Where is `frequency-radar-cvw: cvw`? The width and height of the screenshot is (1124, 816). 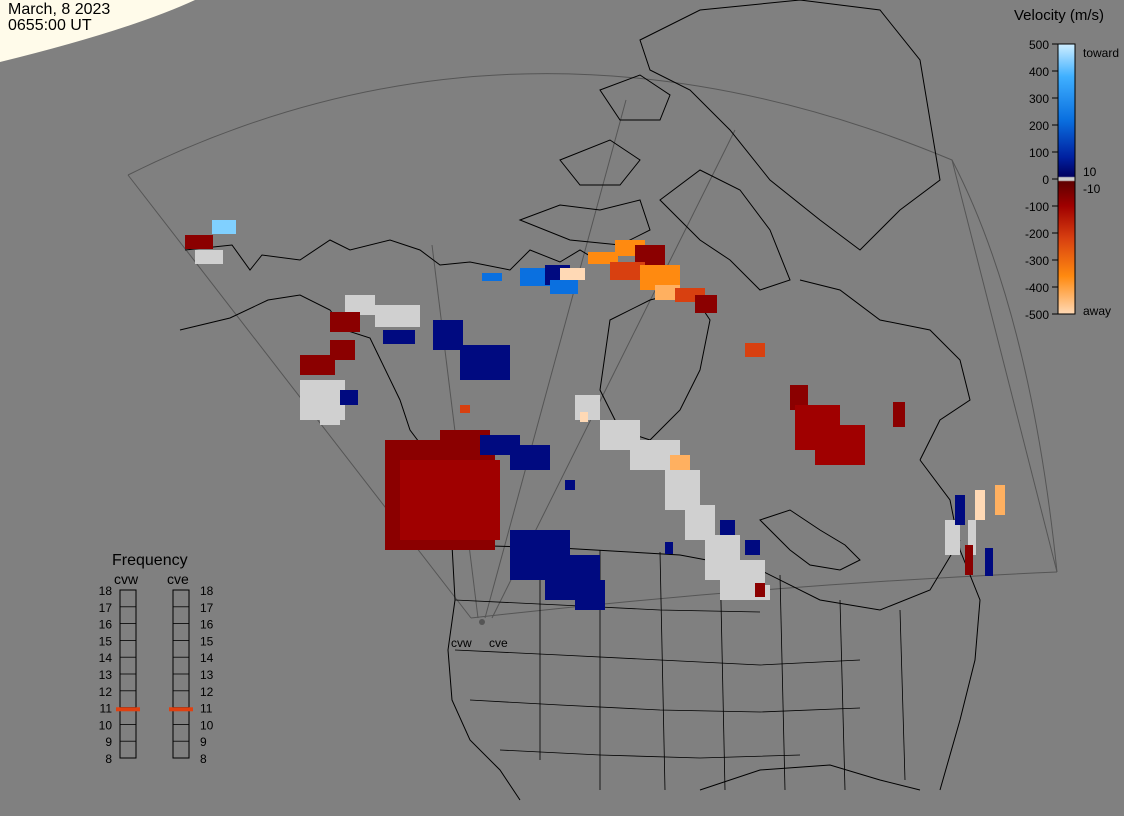
frequency-radar-cvw: cvw is located at coordinates (126, 579).